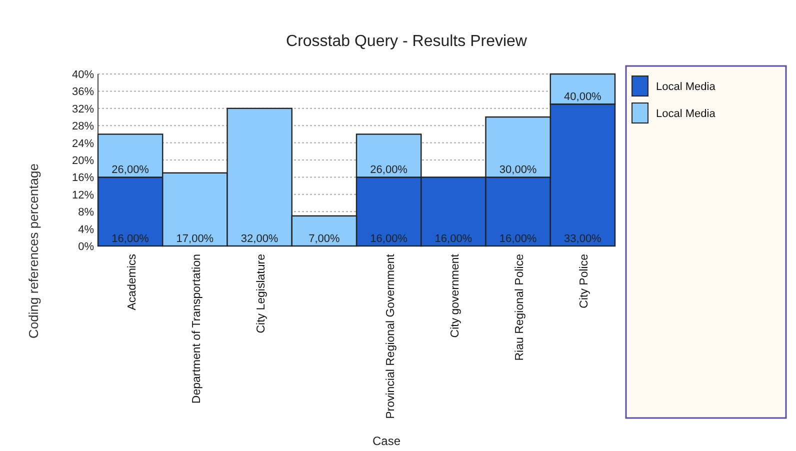 Image resolution: width=796 pixels, height=451 pixels. Describe the element at coordinates (83, 178) in the screenshot. I see `y-tick-label: 16%` at that location.